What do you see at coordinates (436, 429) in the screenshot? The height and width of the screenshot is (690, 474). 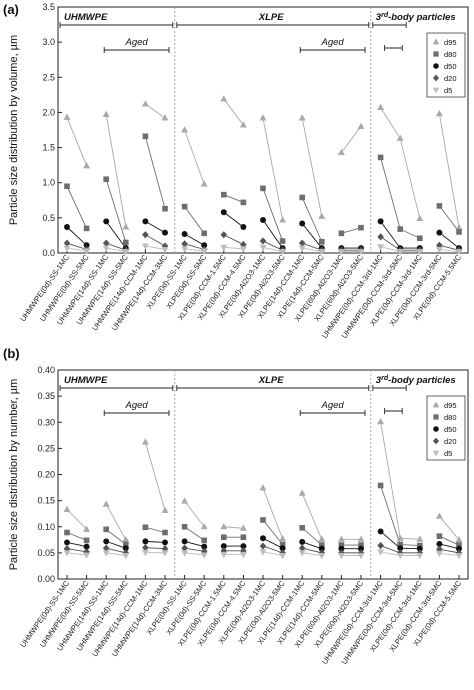 I see `legend-marker-d50` at bounding box center [436, 429].